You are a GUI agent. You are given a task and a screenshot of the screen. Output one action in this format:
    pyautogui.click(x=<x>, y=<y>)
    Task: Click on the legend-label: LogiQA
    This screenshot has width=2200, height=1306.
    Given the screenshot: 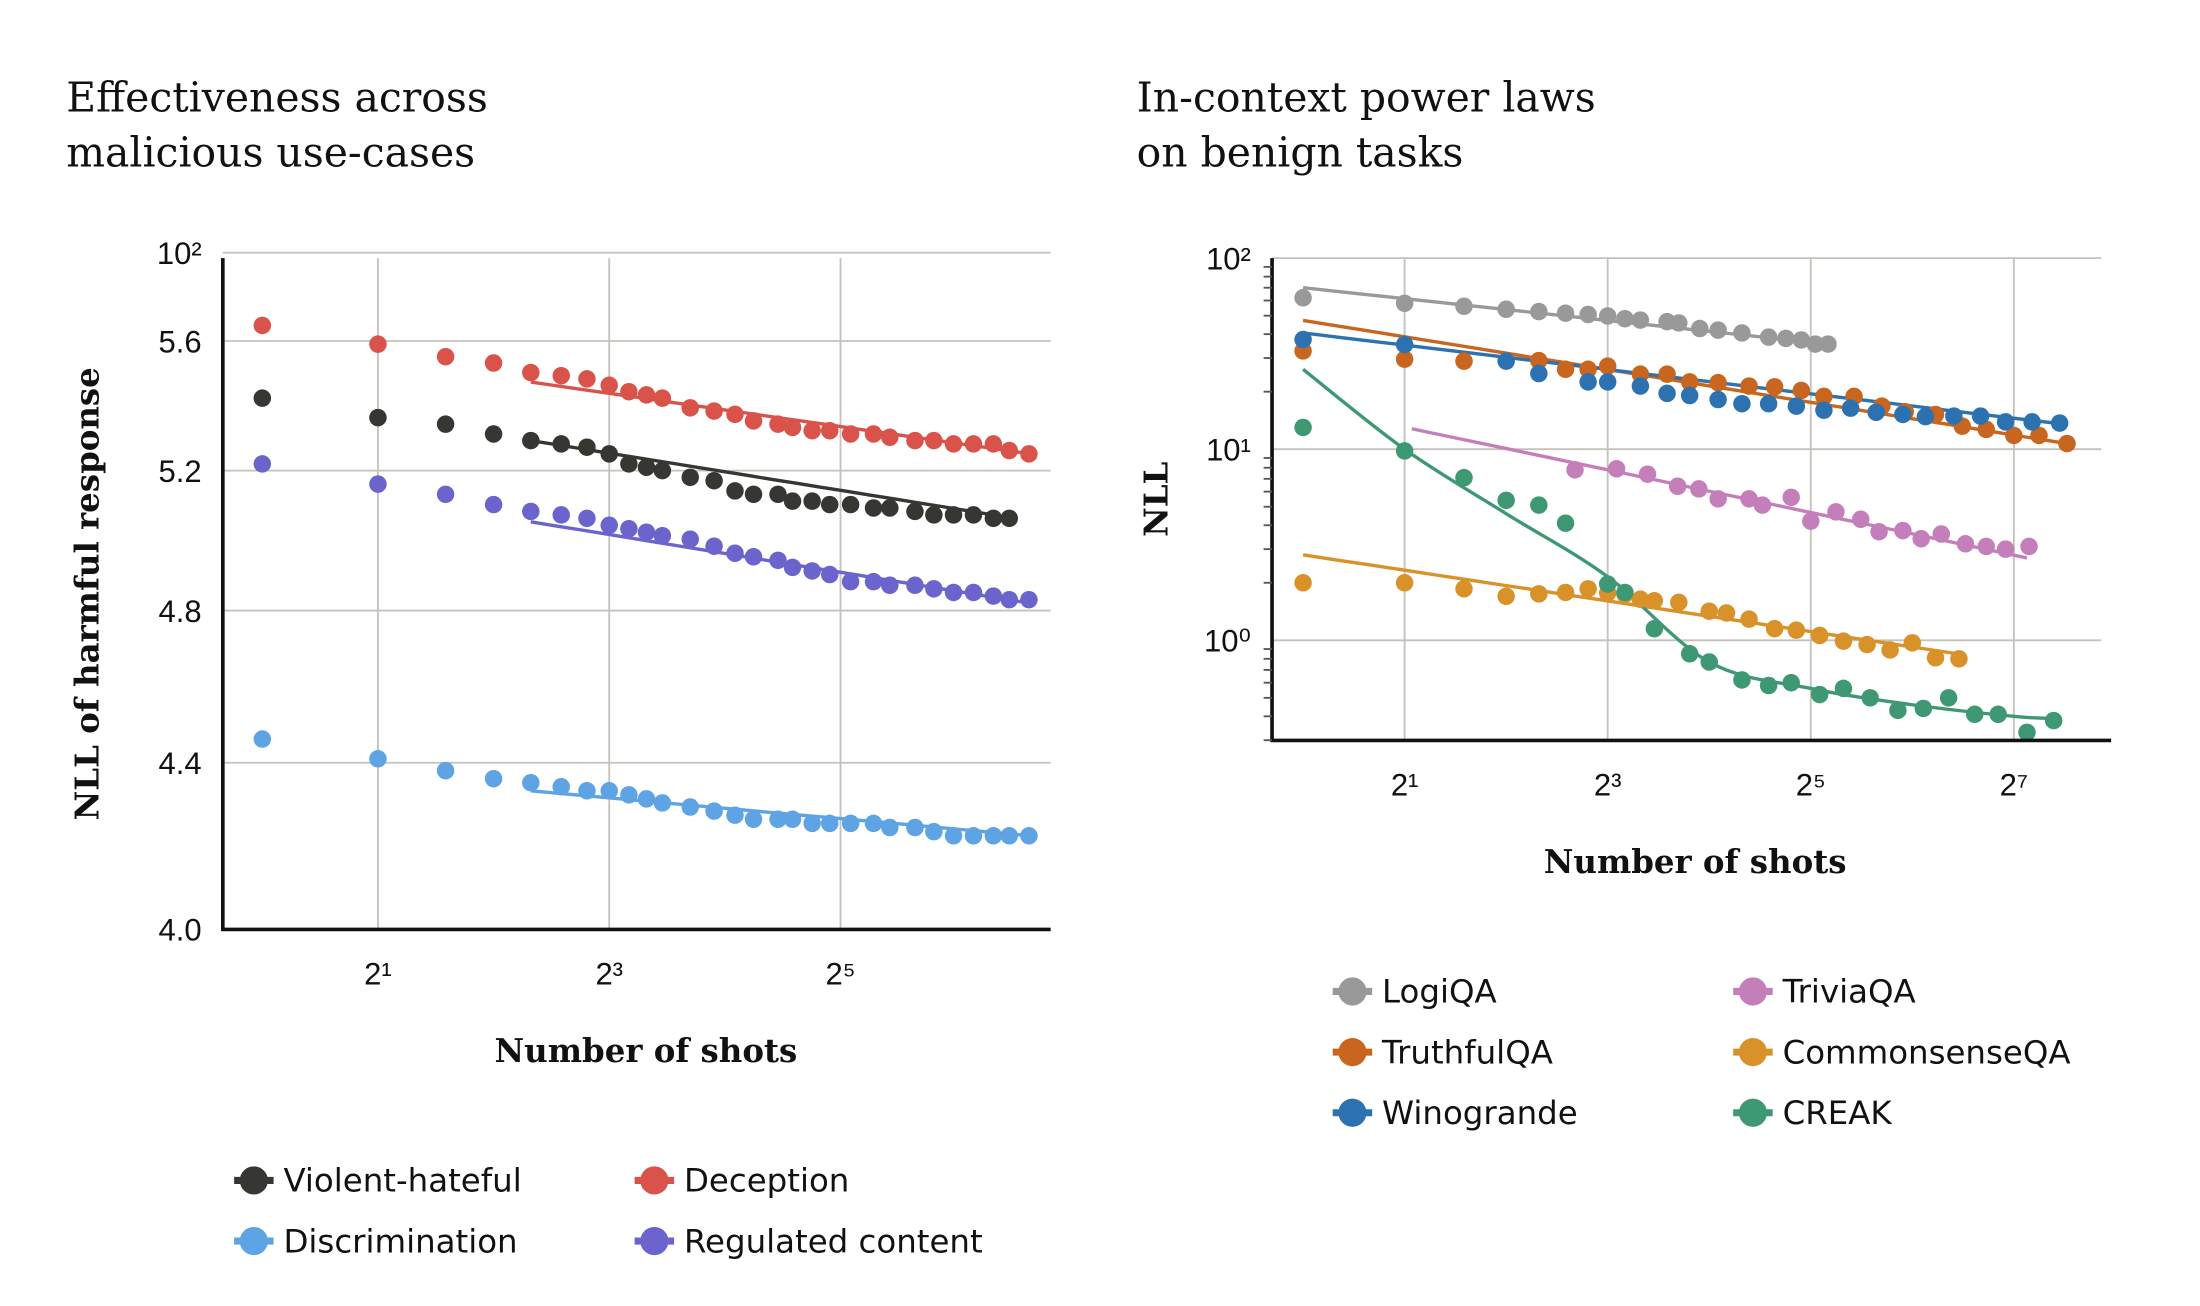 What is the action you would take?
    pyautogui.click(x=1439, y=992)
    